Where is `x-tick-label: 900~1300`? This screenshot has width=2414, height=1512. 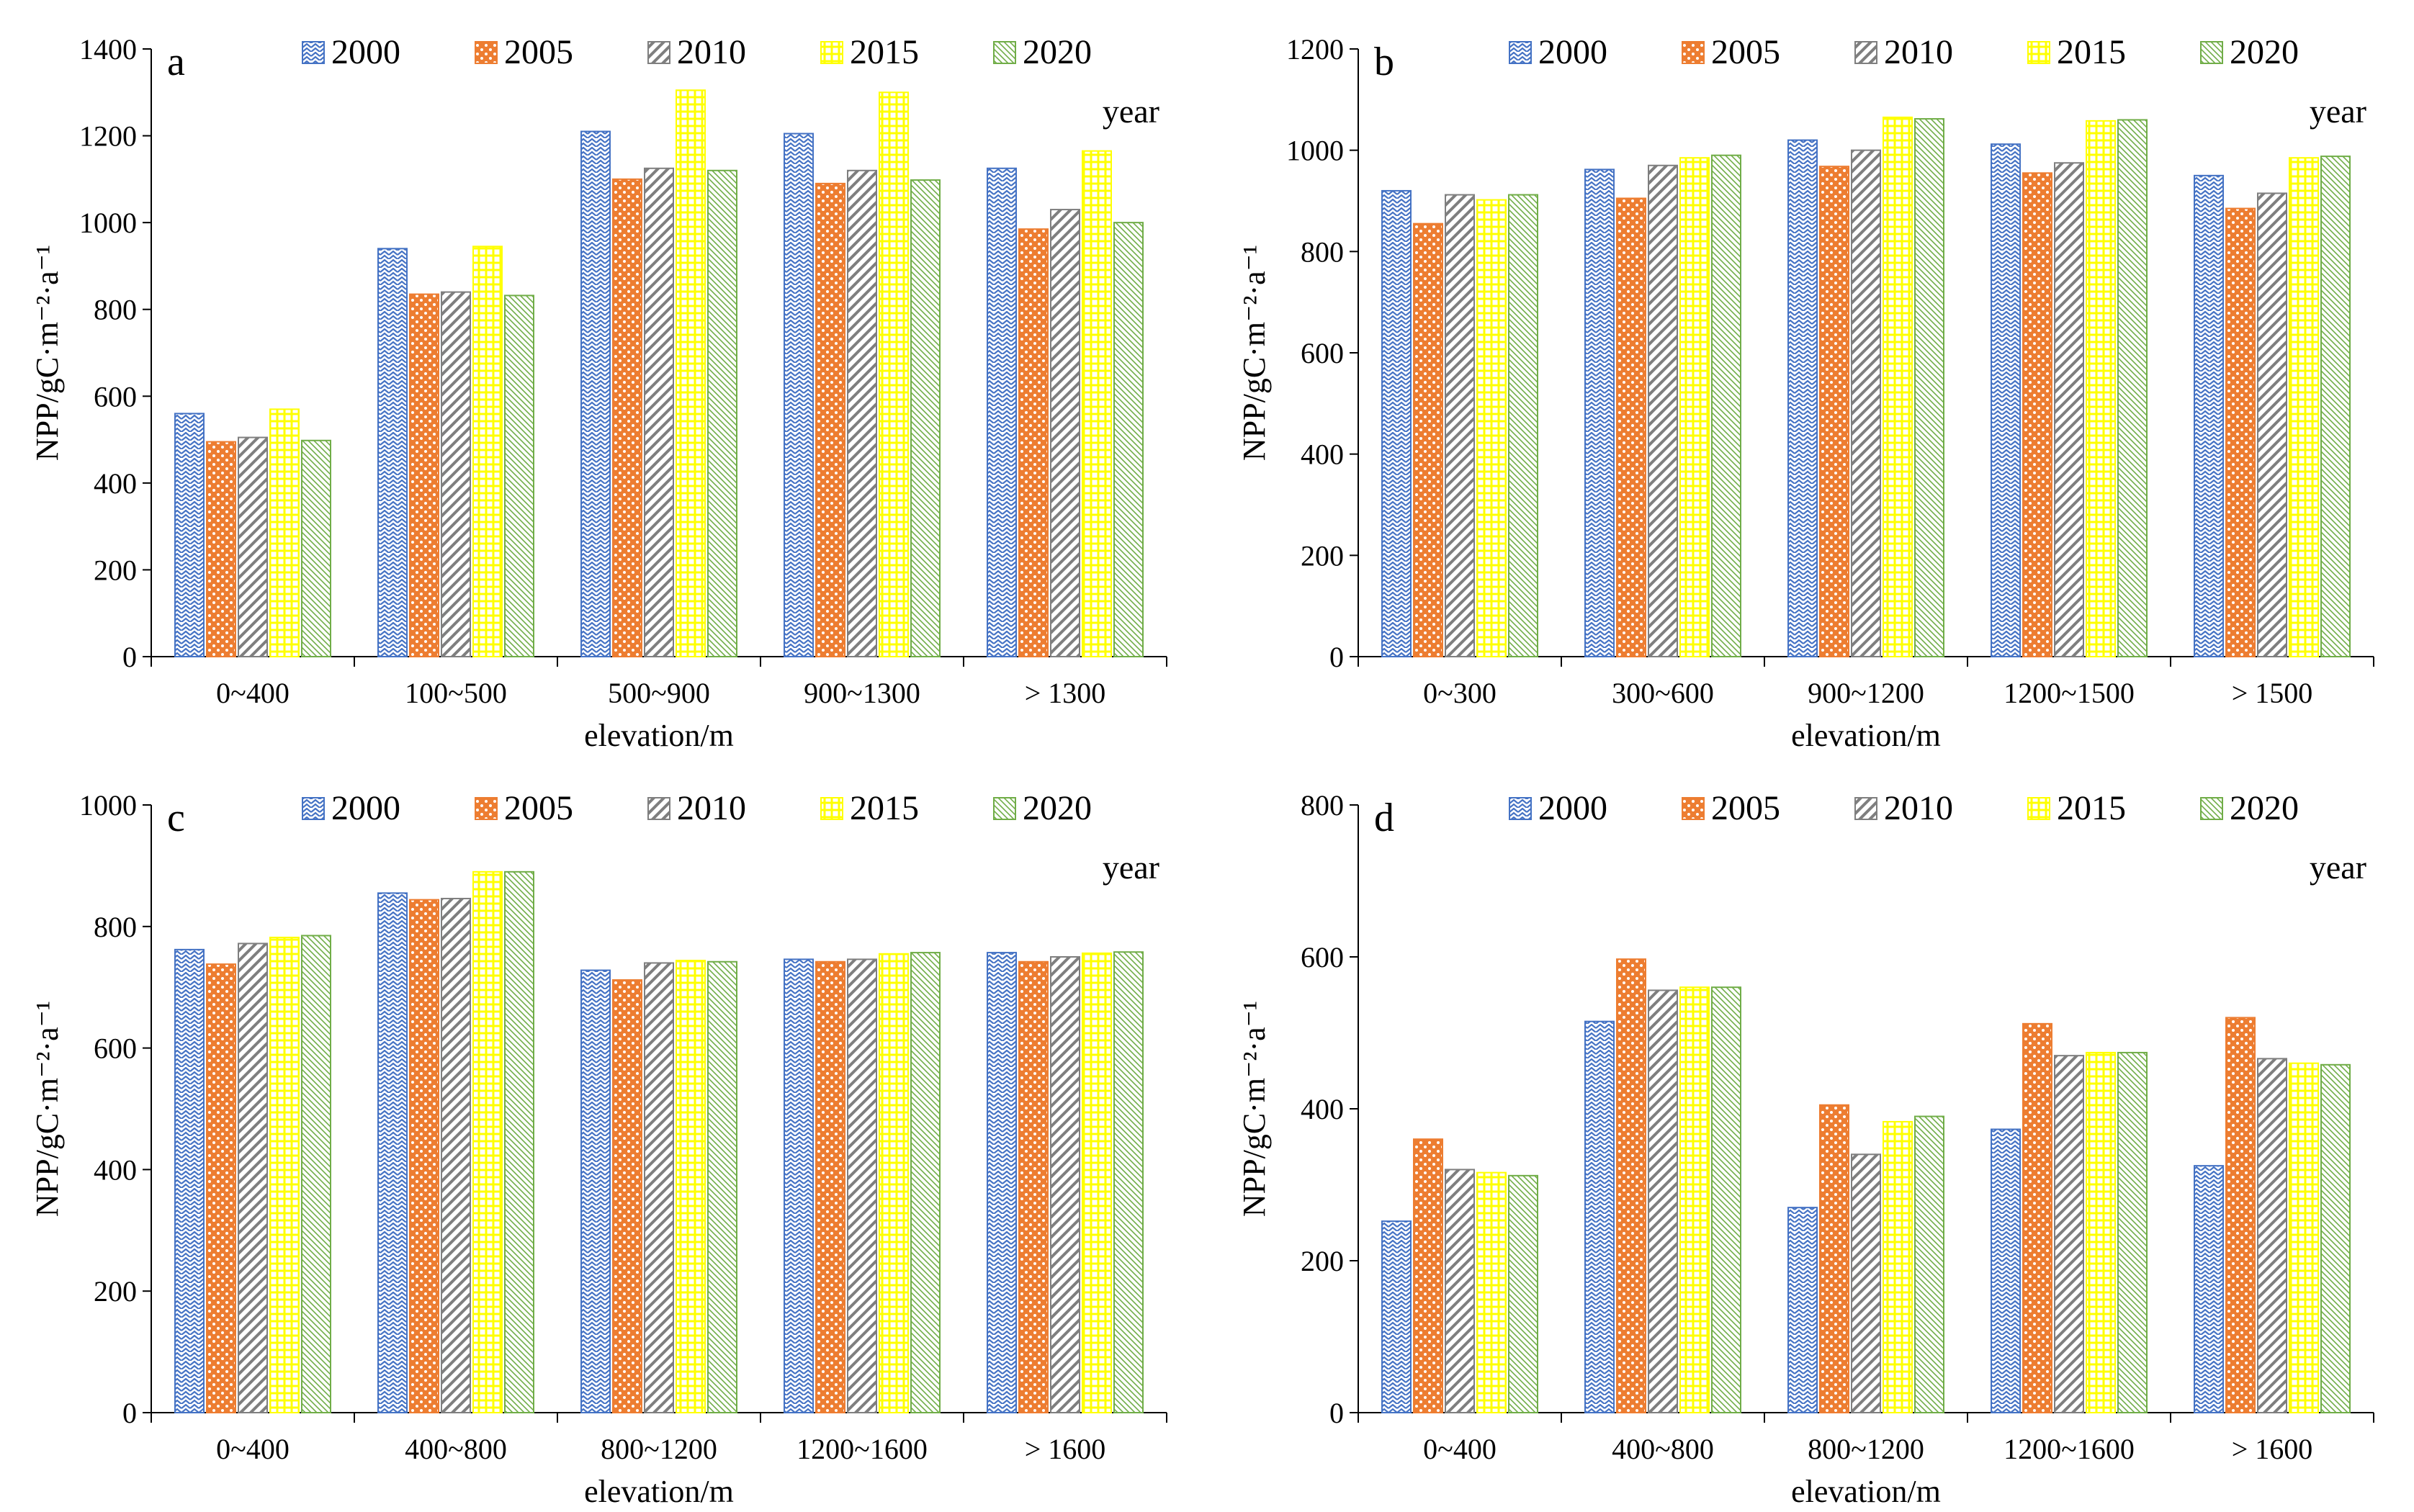
x-tick-label: 900~1300 is located at coordinates (862, 693).